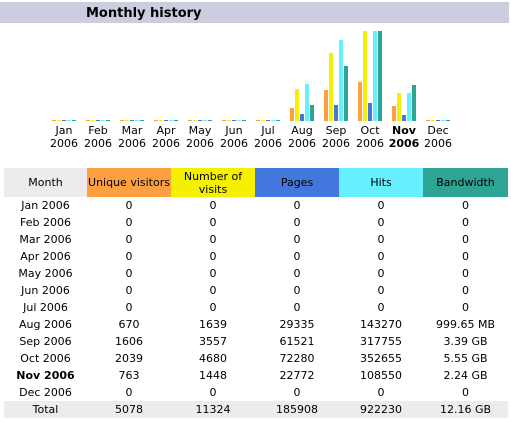  Describe the element at coordinates (256, 307) in the screenshot. I see `table-row: Jul 2006 0 0 0 0 0` at that location.